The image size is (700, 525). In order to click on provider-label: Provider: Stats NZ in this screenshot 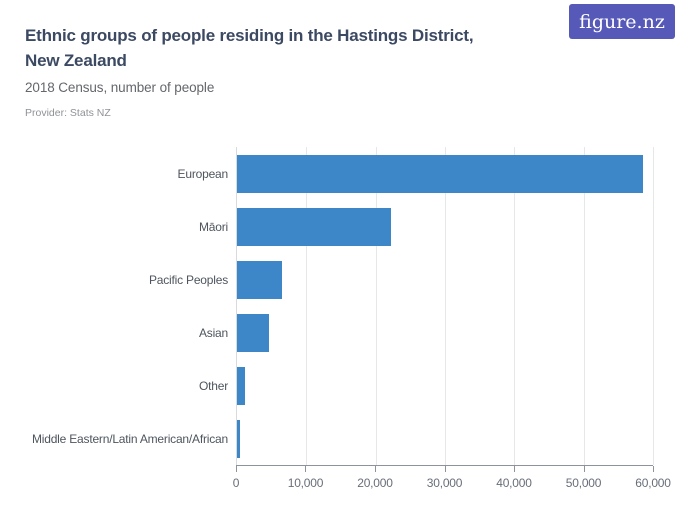, I will do `click(68, 113)`.